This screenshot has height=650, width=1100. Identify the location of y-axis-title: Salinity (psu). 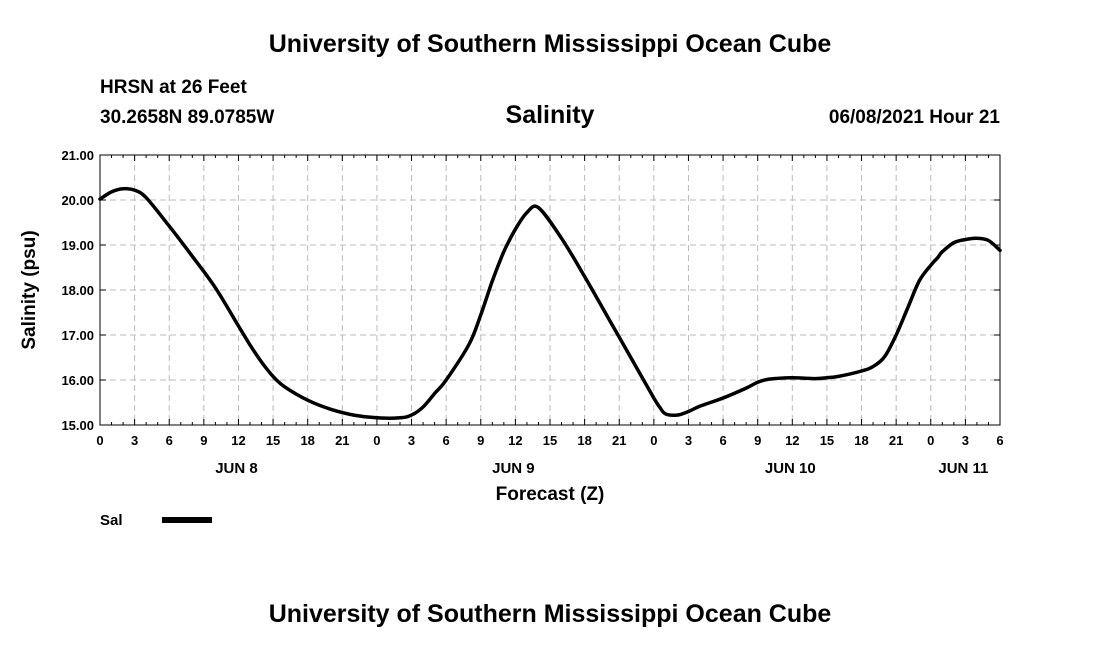
(29, 289).